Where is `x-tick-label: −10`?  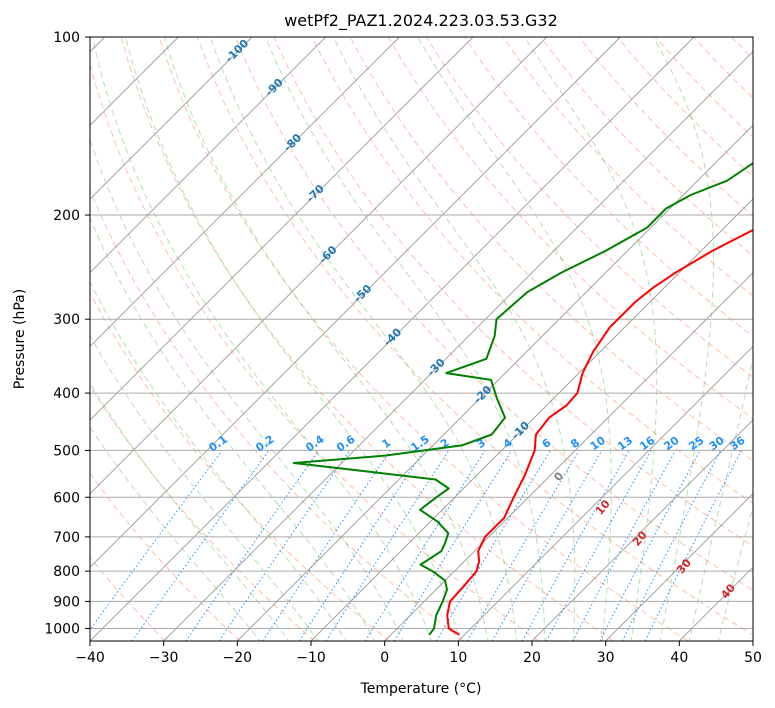 x-tick-label: −10 is located at coordinates (311, 658).